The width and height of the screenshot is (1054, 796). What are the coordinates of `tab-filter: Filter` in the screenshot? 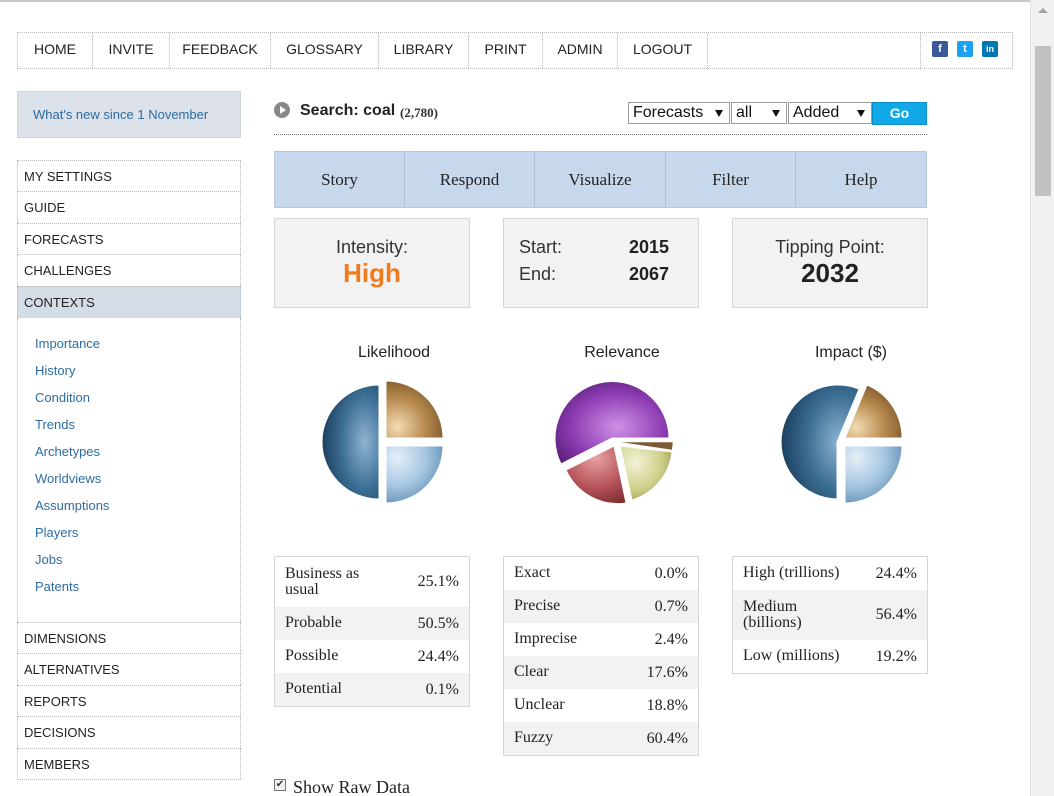 It's located at (731, 179).